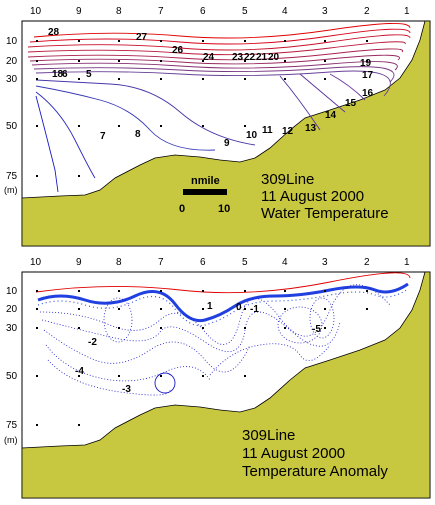 The image size is (435, 505). What do you see at coordinates (252, 135) in the screenshot?
I see `contour-label: 10` at bounding box center [252, 135].